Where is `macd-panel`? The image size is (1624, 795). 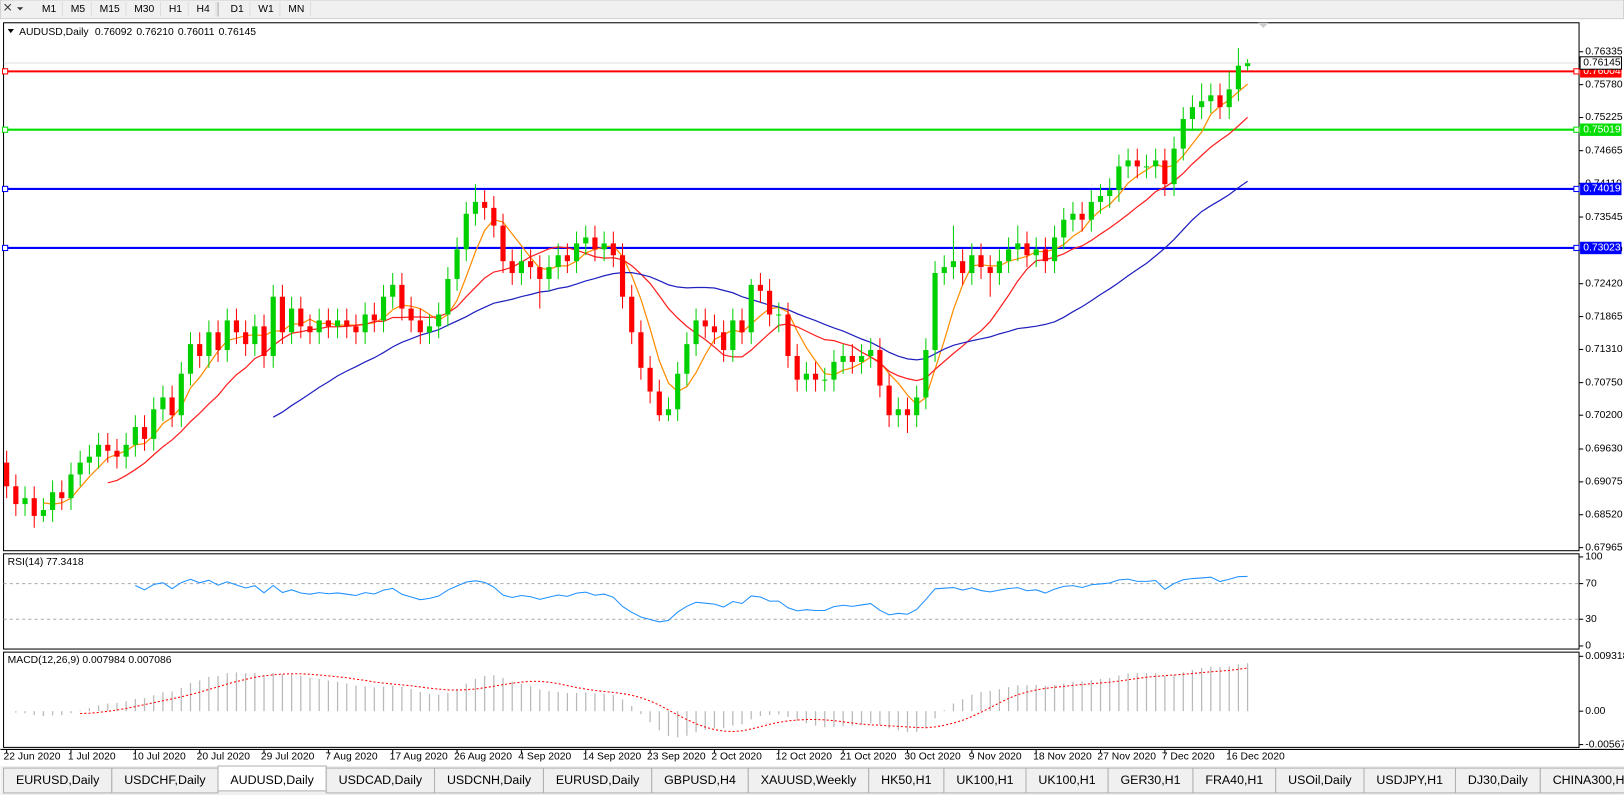 macd-panel is located at coordinates (791, 699).